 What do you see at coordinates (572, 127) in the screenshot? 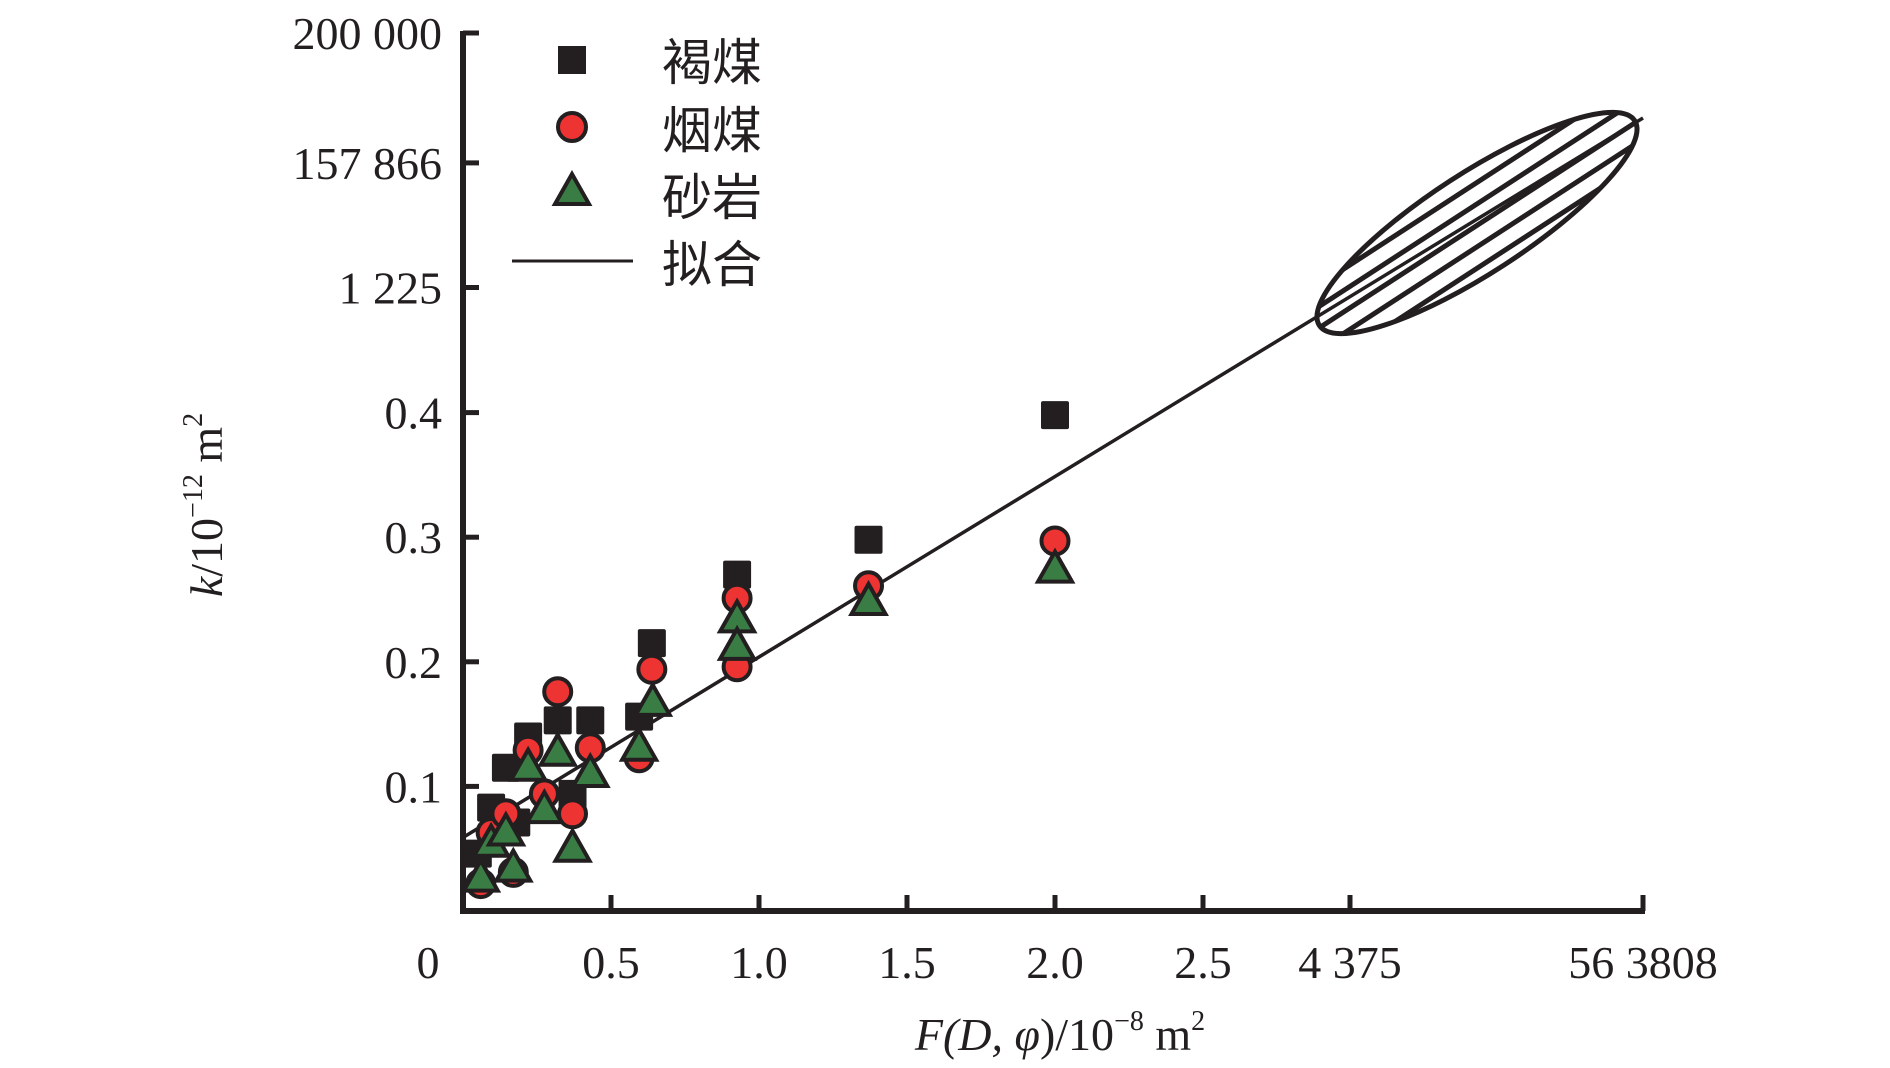
I see `legend-marker-circle` at bounding box center [572, 127].